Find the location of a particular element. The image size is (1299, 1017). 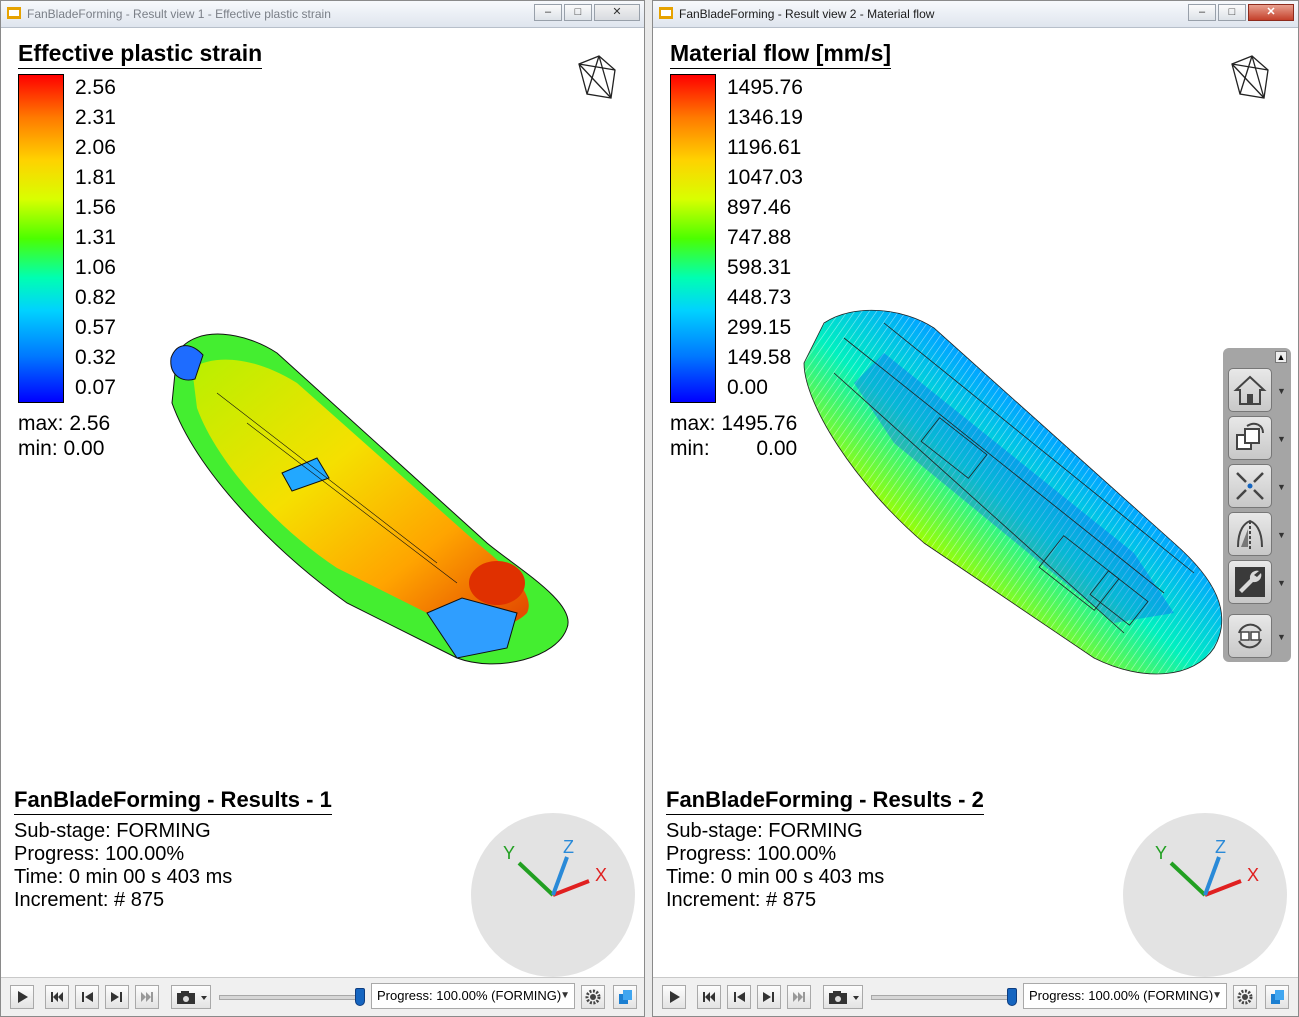

legend-tick: 1047.03 is located at coordinates (765, 177).